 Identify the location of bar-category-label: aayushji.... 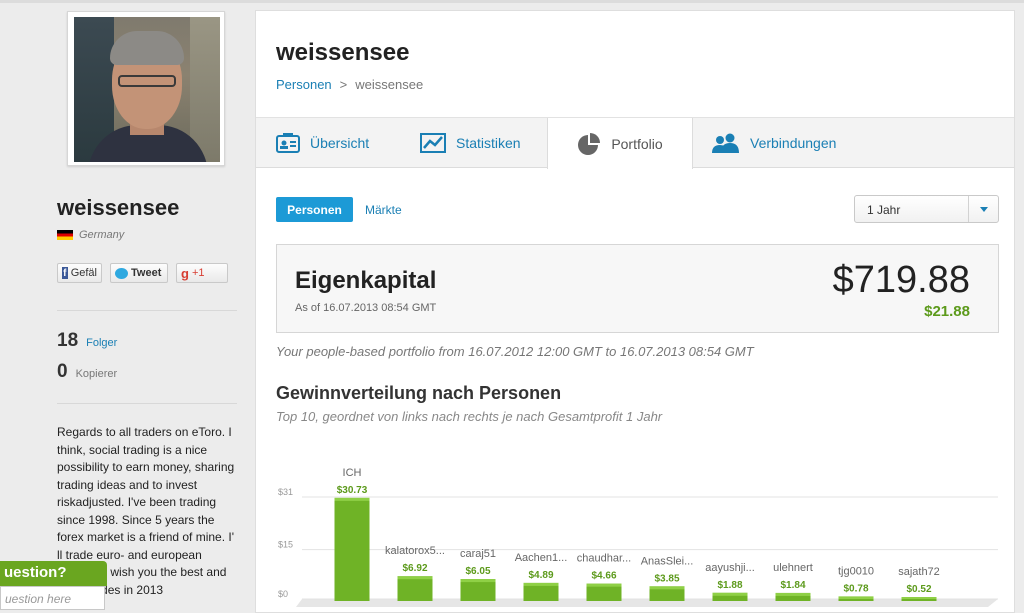
(730, 568).